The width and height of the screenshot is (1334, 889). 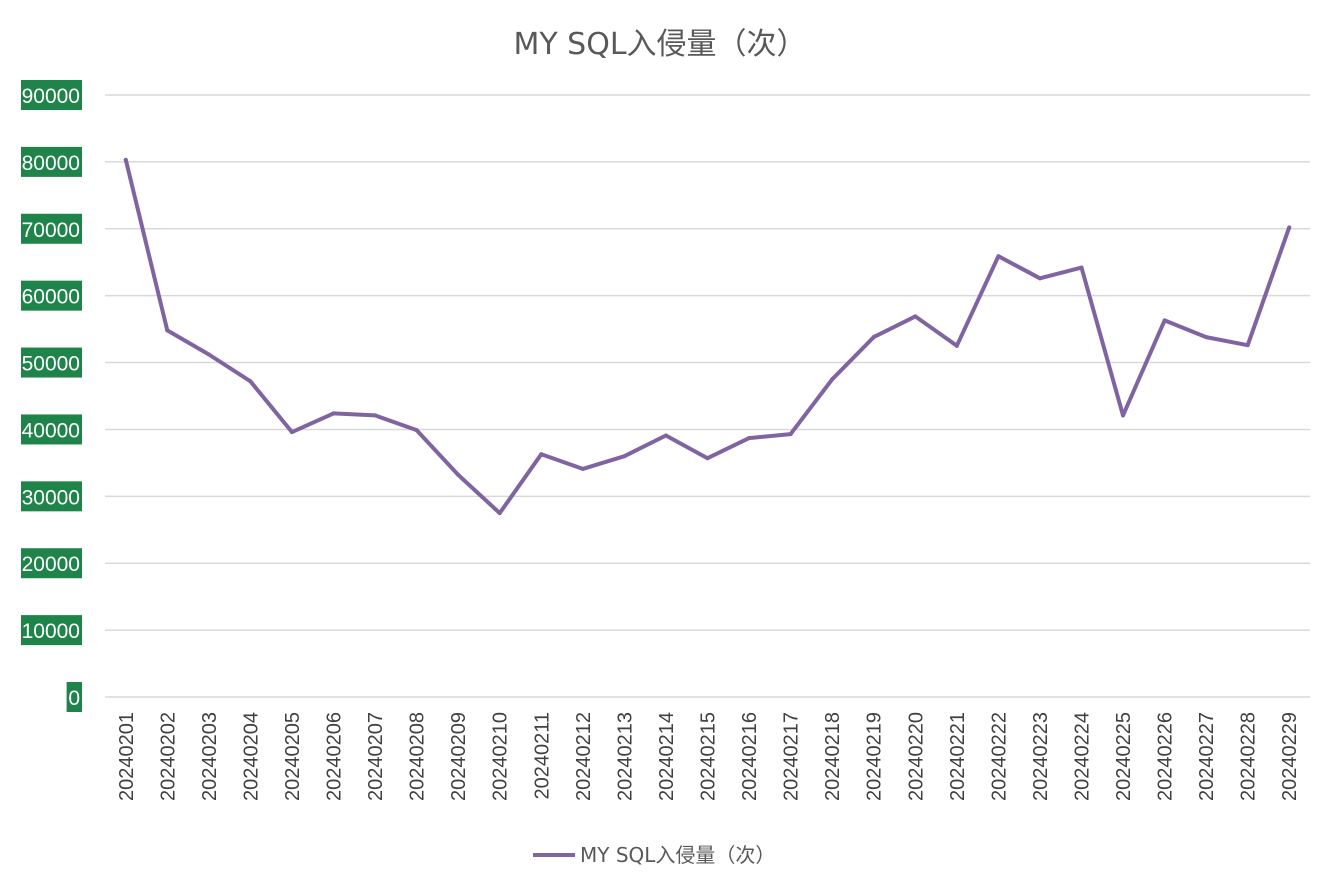 I want to click on x-tick-label: 20240204, so click(x=251, y=756).